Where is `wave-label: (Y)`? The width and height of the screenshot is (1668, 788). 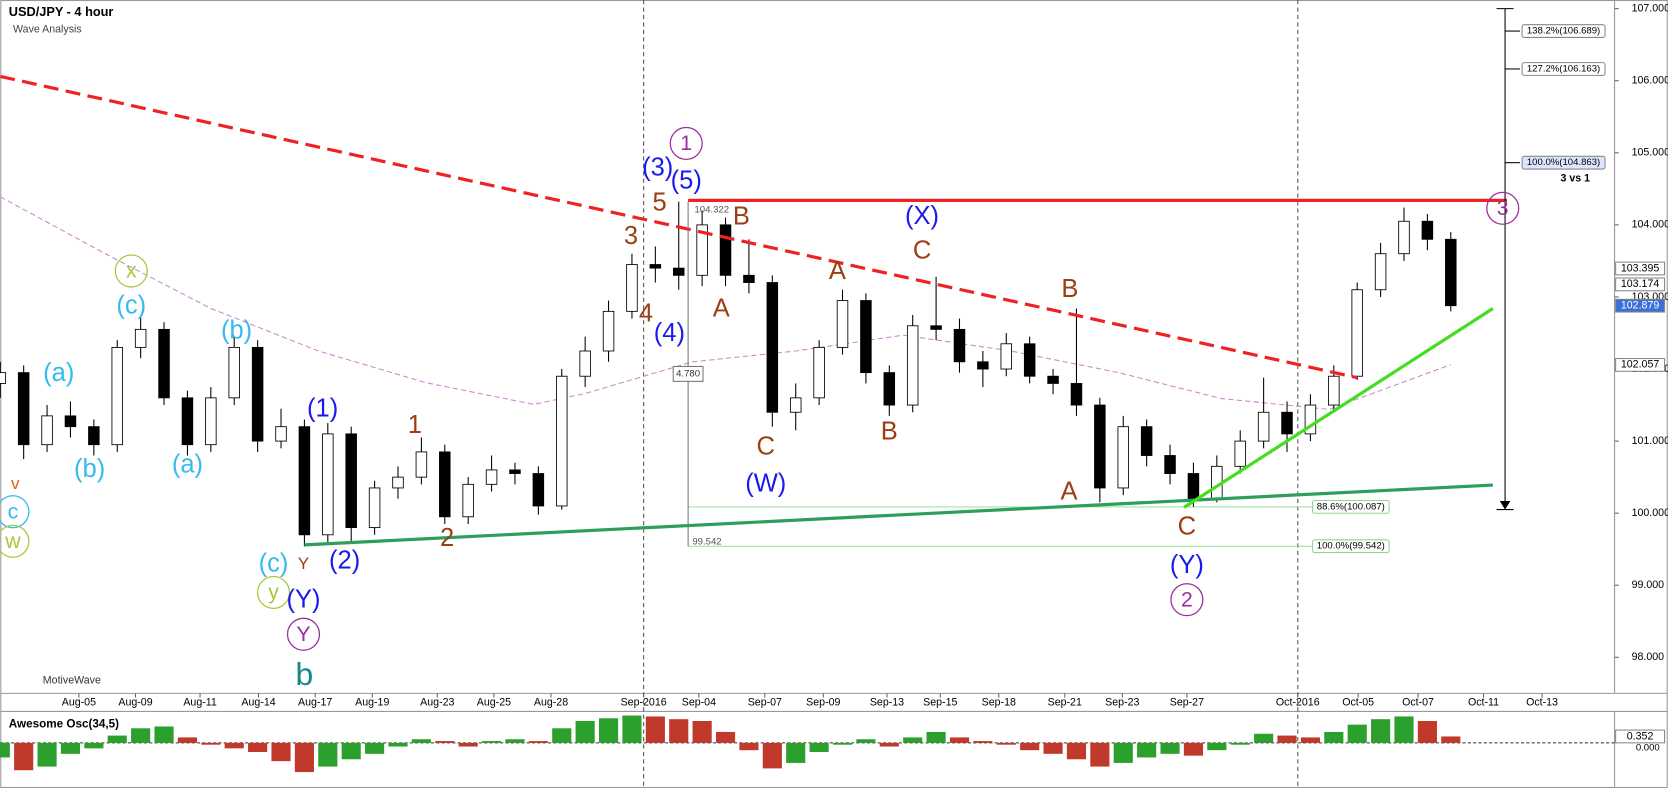 wave-label: (Y) is located at coordinates (1187, 565).